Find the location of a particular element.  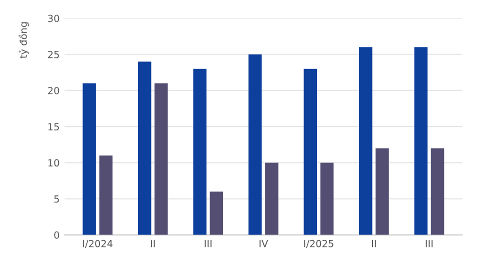

x-tick-label: IV is located at coordinates (264, 244).